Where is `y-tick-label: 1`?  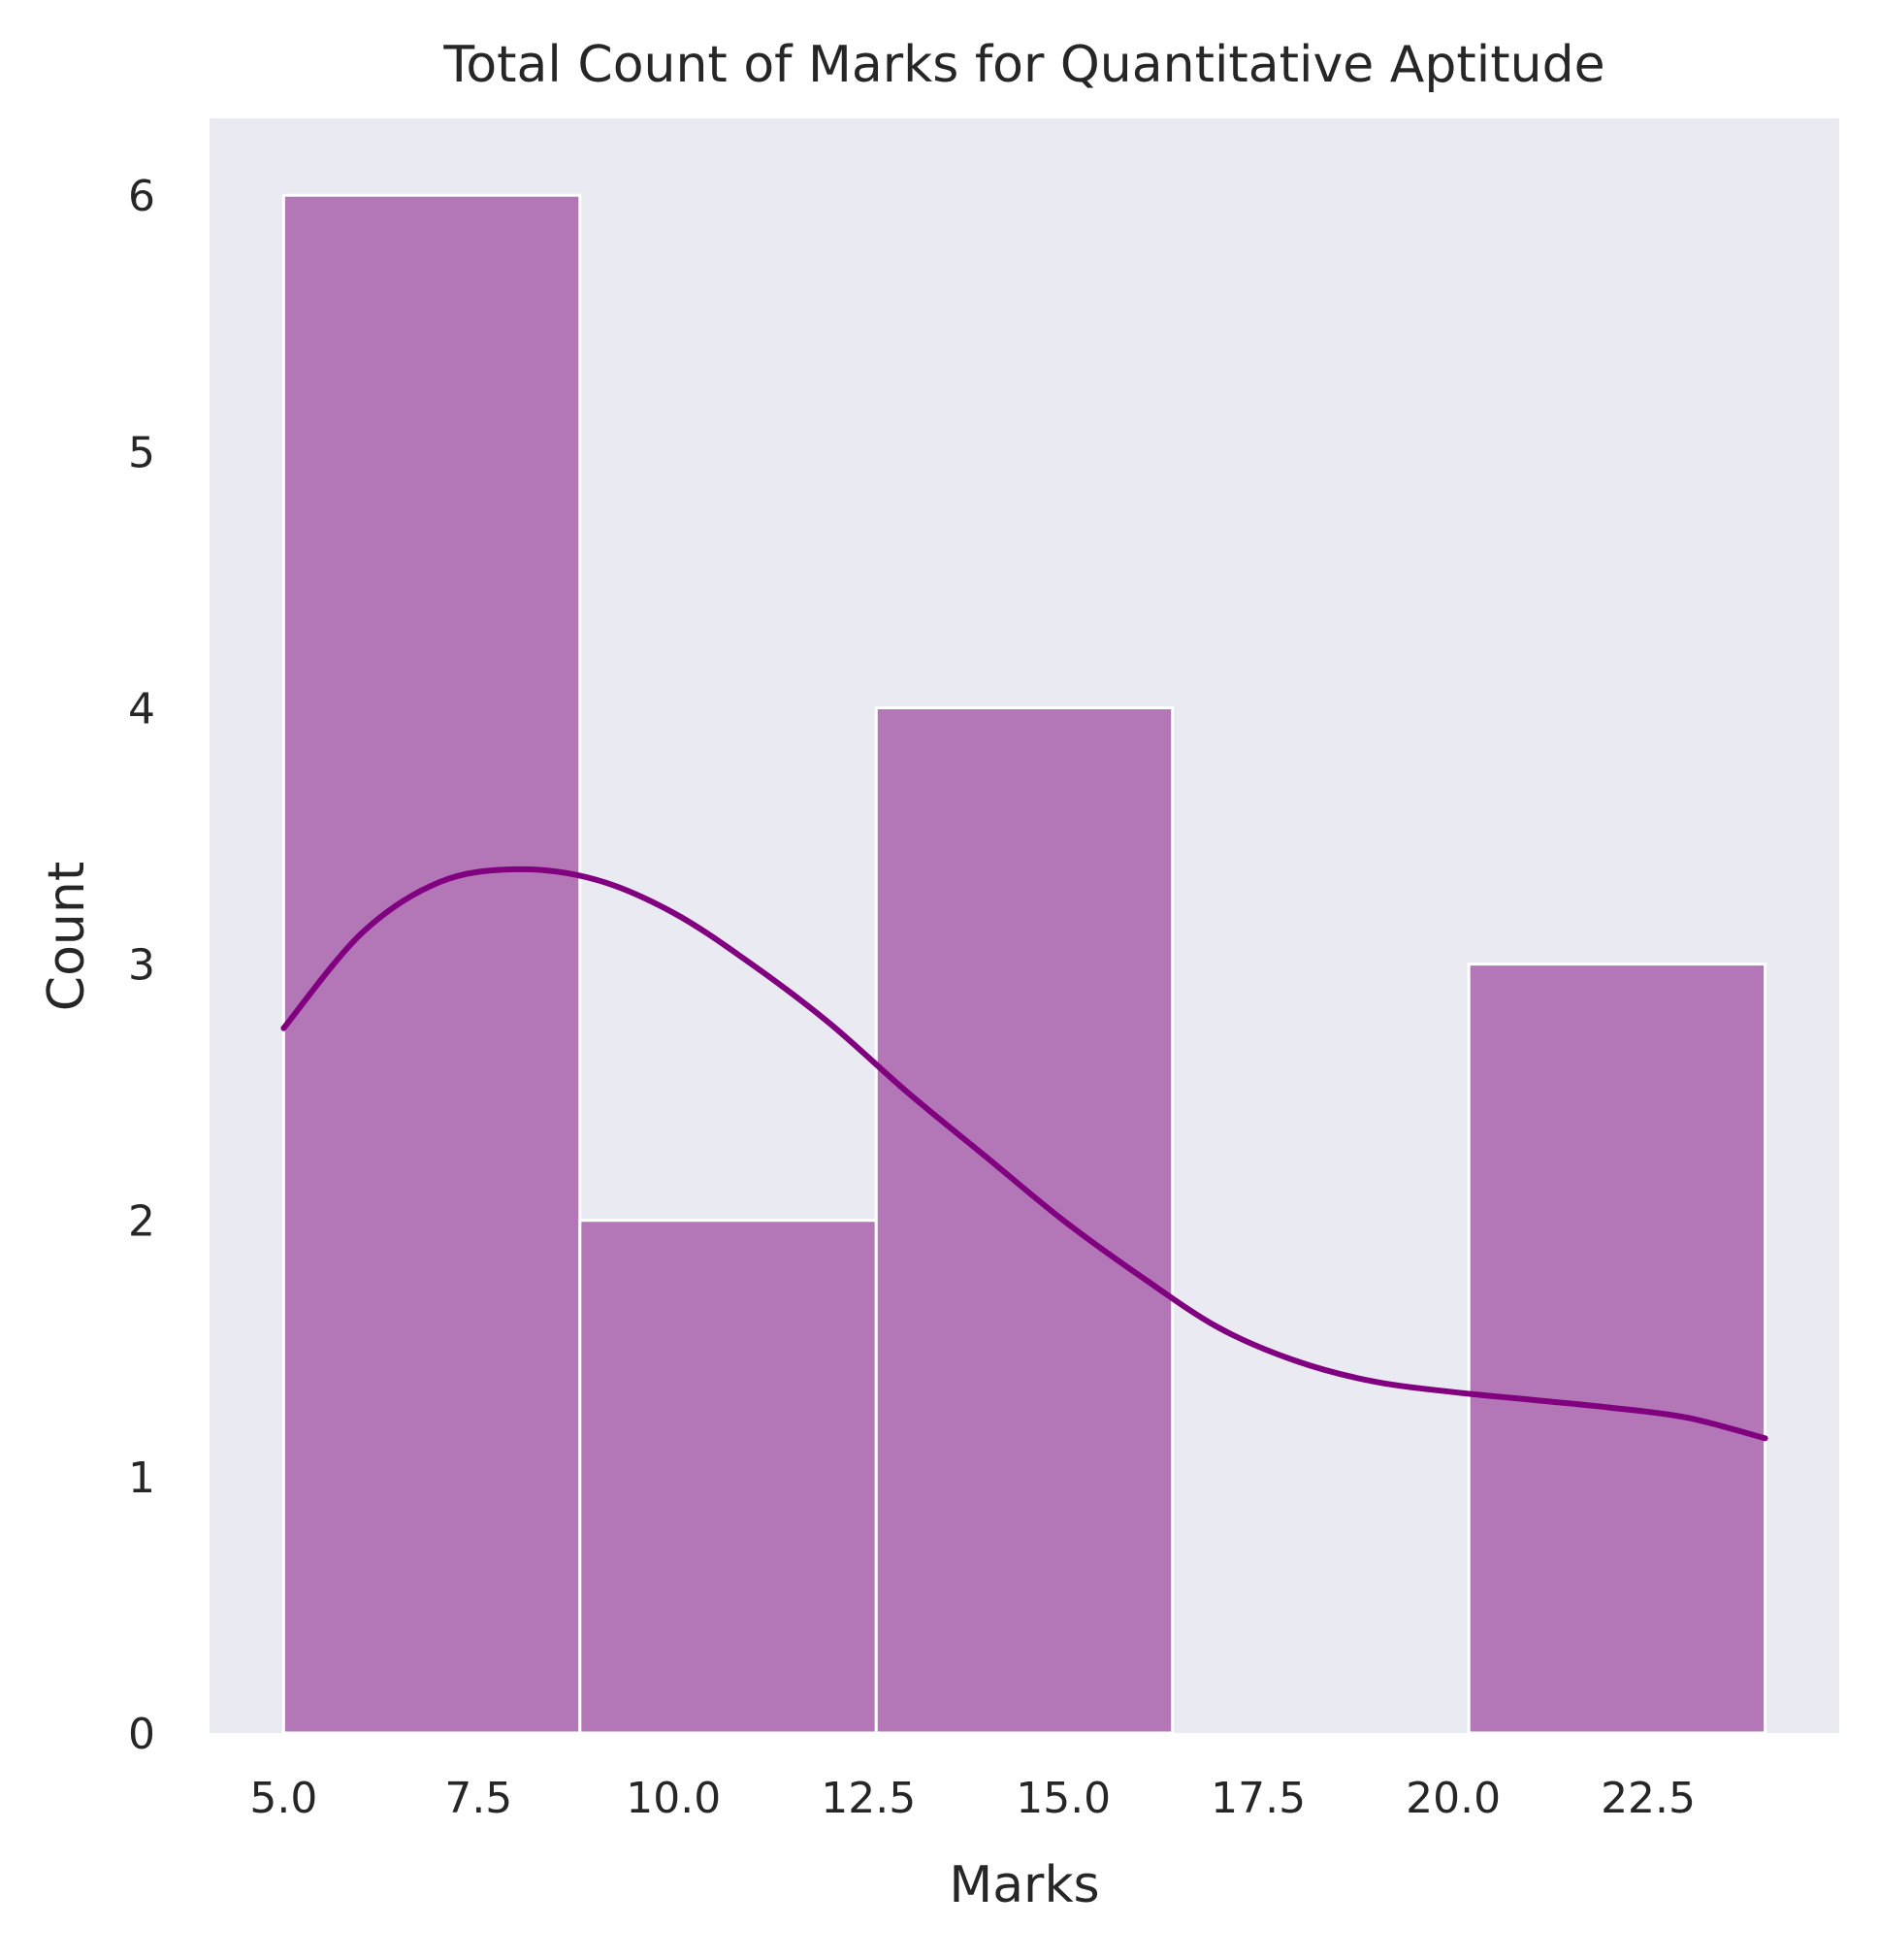
y-tick-label: 1 is located at coordinates (141, 1478).